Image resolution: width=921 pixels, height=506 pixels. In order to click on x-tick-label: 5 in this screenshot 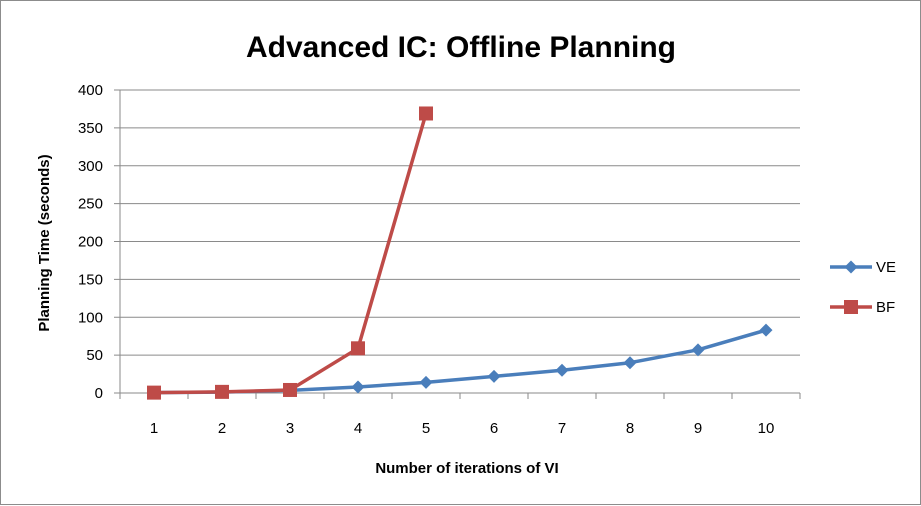, I will do `click(426, 428)`.